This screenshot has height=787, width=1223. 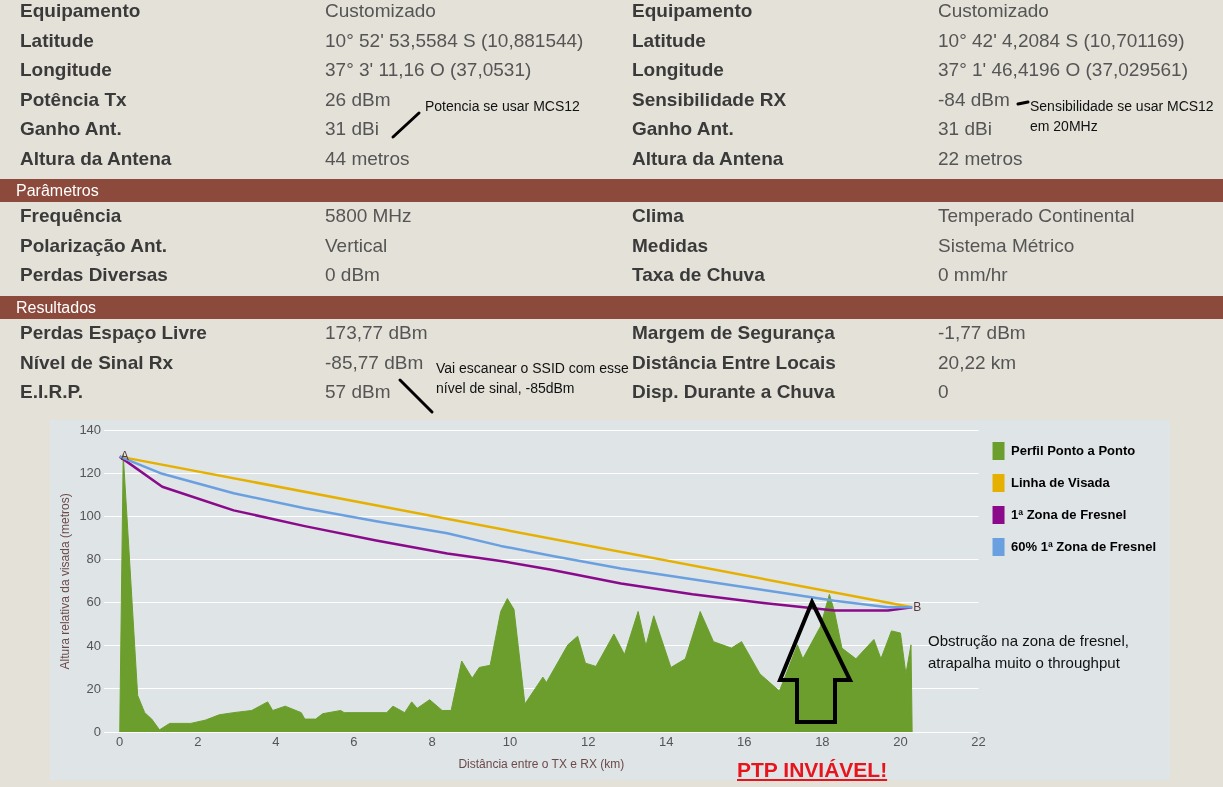 What do you see at coordinates (57, 190) in the screenshot?
I see `text: Parâmetros` at bounding box center [57, 190].